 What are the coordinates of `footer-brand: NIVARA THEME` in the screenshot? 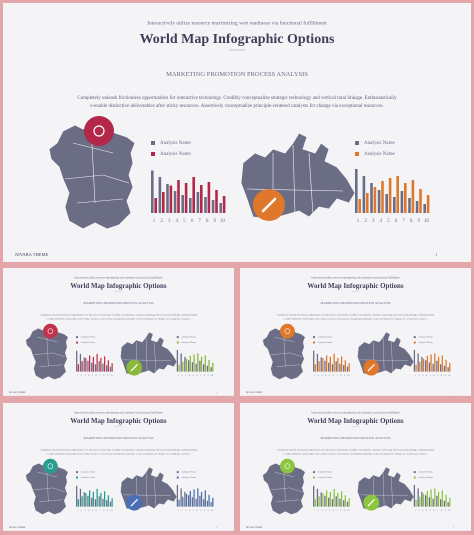 It's located at (254, 392).